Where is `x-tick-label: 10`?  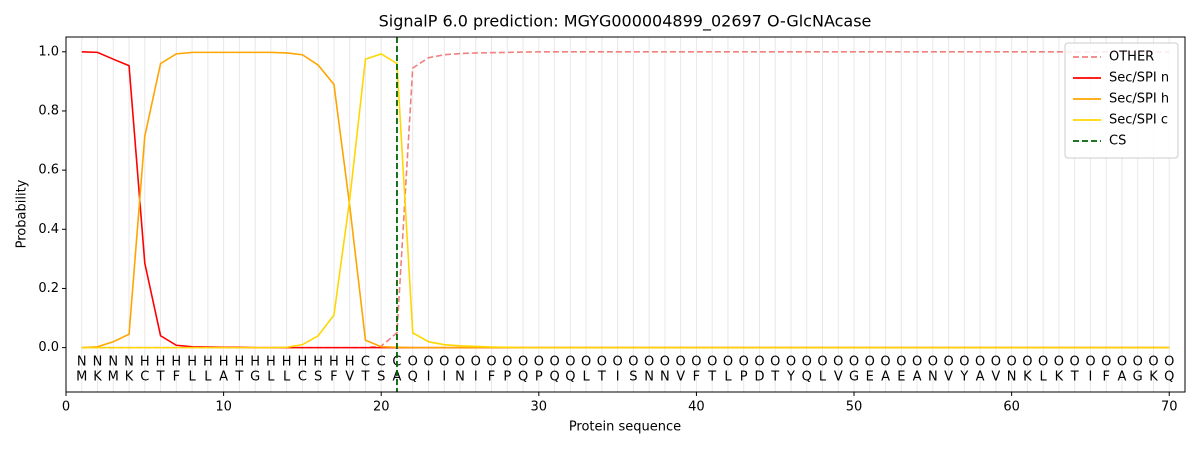
x-tick-label: 10 is located at coordinates (223, 407).